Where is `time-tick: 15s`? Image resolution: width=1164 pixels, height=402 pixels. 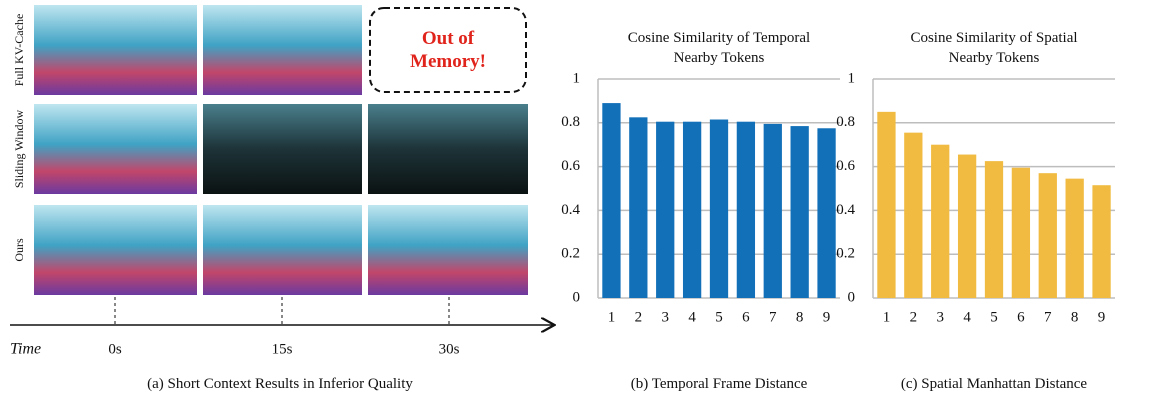
time-tick: 15s is located at coordinates (282, 349).